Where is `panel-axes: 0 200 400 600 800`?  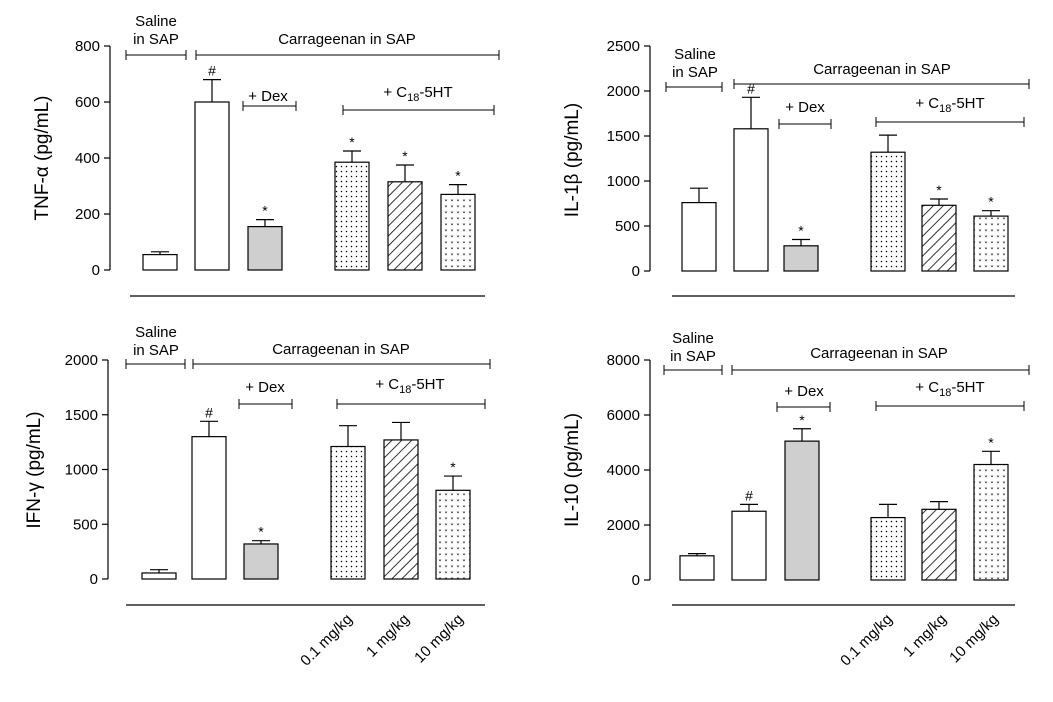 panel-axes: 0 200 400 600 800 is located at coordinates (280, 167).